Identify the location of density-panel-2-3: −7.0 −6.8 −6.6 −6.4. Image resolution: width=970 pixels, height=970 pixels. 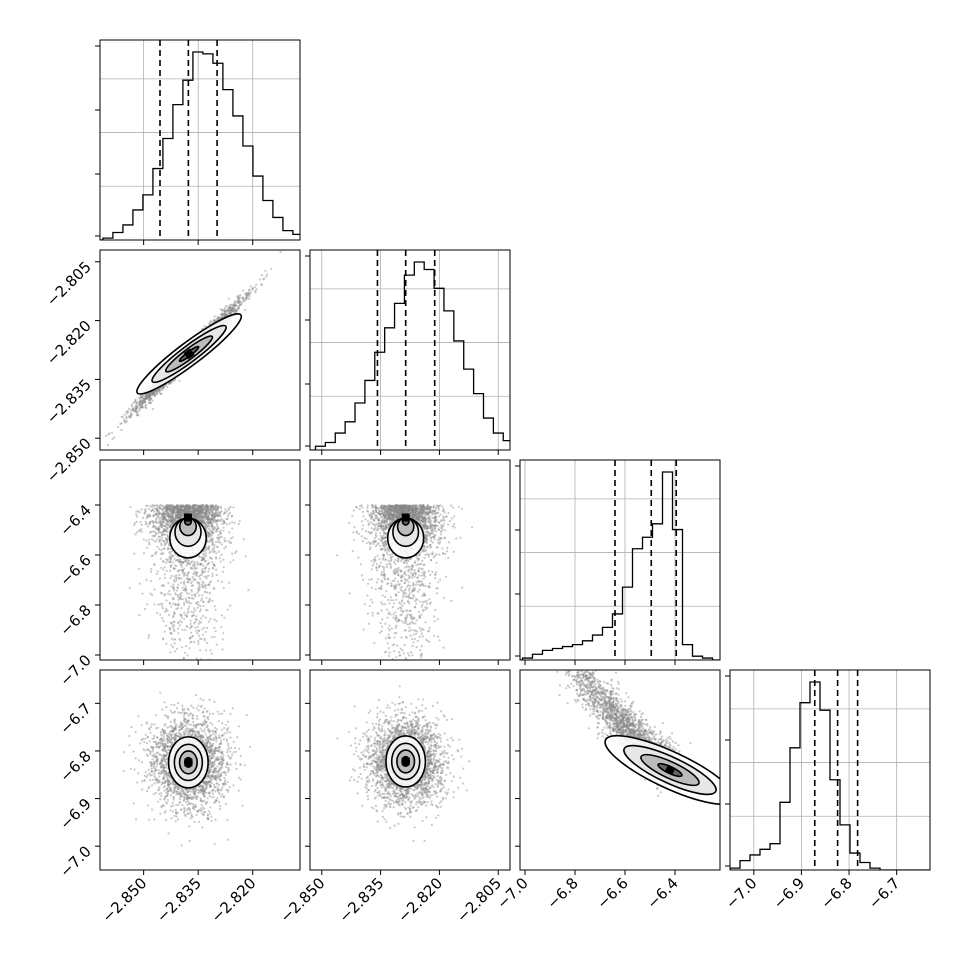
(607, 791).